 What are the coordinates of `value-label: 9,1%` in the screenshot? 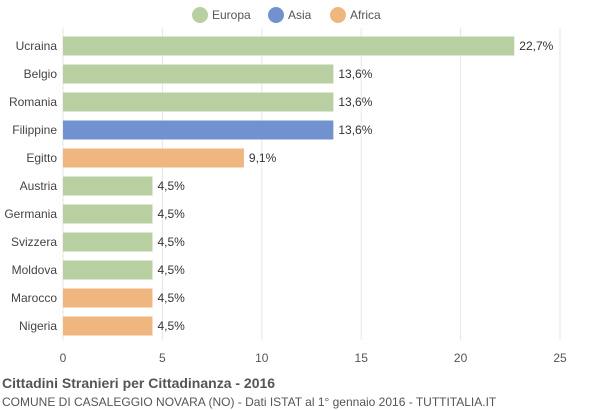 It's located at (263, 158).